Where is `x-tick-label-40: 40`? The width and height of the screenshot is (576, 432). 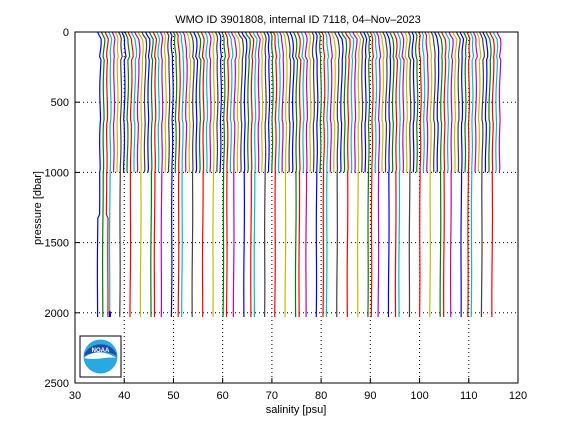 x-tick-label-40: 40 is located at coordinates (124, 396).